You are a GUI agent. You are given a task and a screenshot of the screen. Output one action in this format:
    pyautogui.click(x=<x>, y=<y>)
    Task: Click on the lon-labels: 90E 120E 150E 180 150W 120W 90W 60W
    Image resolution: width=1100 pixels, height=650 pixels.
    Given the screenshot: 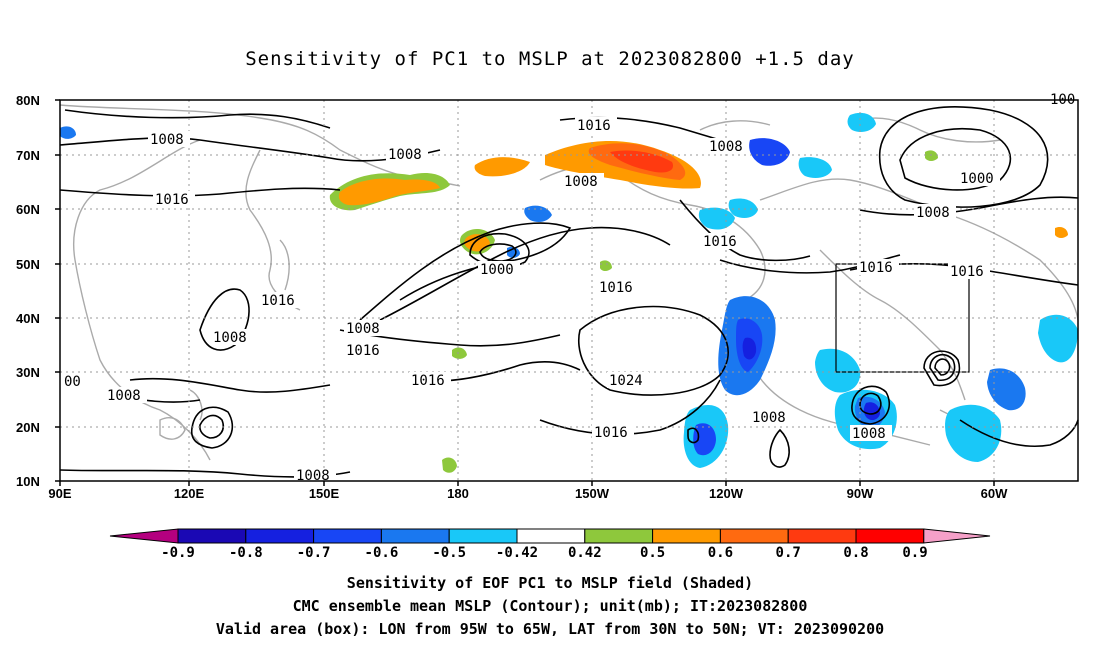 What is the action you would take?
    pyautogui.click(x=528, y=493)
    